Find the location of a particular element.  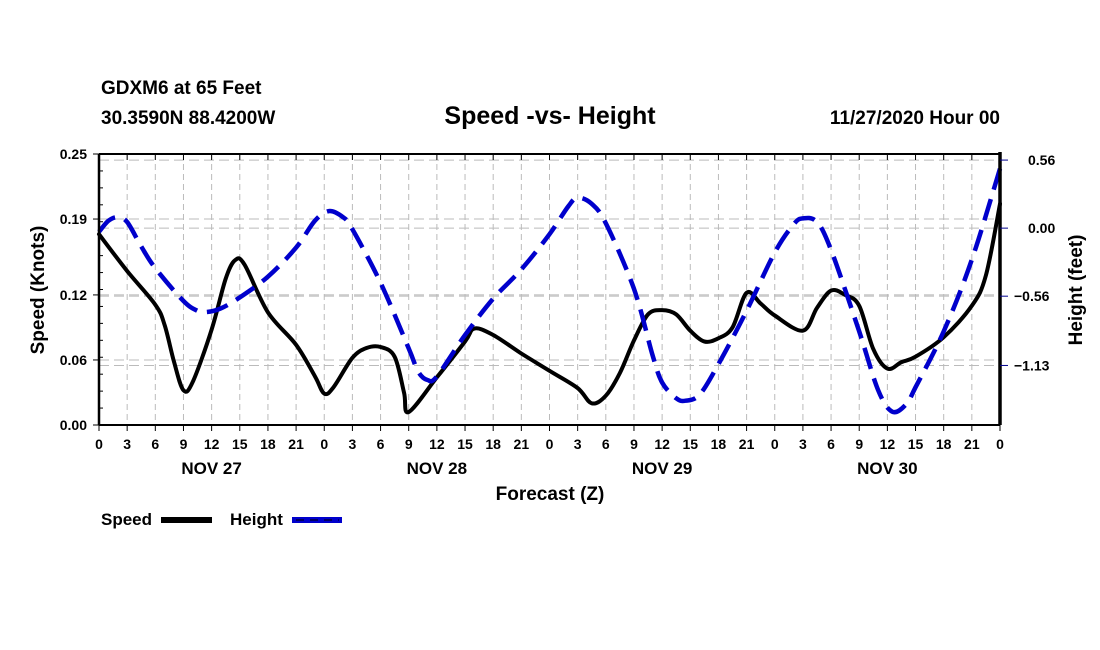

y-axis-title: Speed (Knots) is located at coordinates (38, 290).